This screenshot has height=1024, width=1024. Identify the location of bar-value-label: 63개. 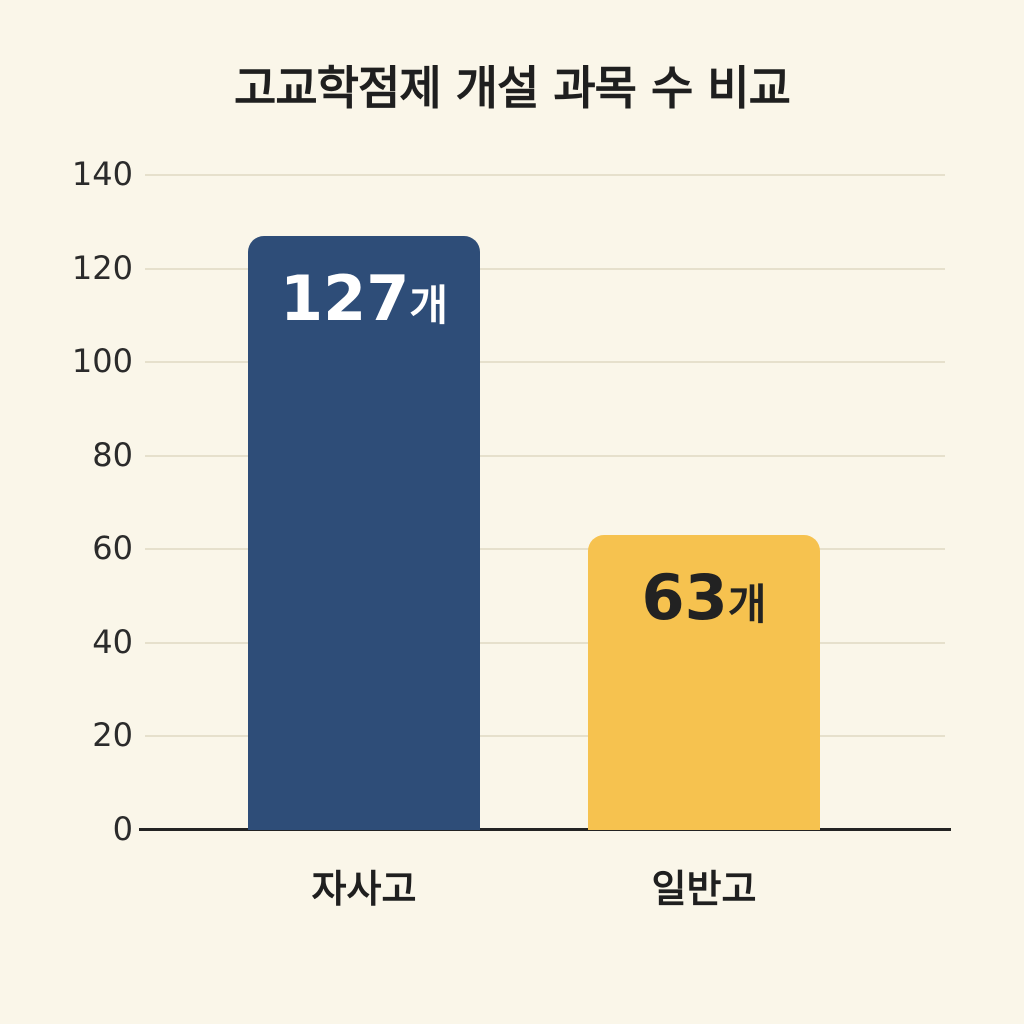
(704, 597).